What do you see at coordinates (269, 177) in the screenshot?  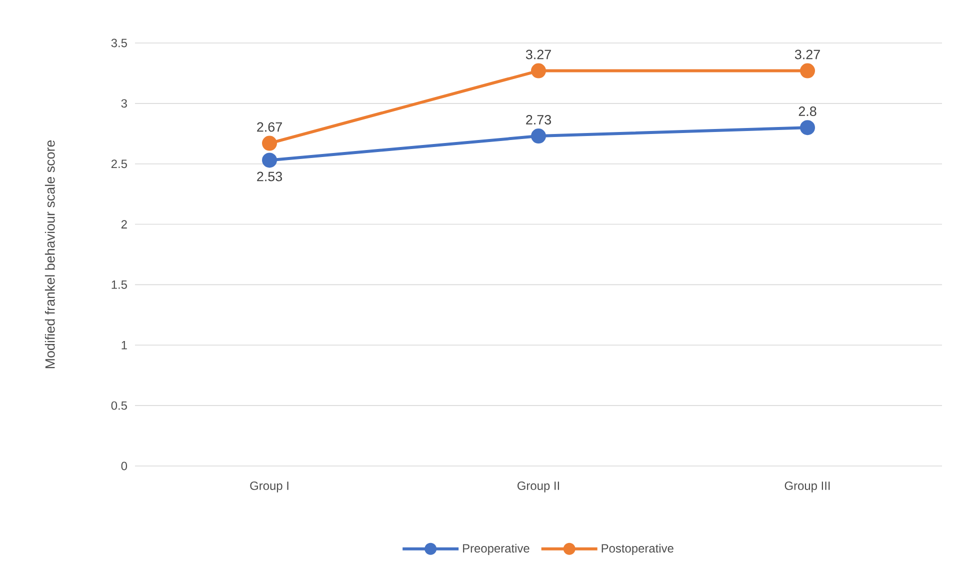 I see `data-label: 2.53` at bounding box center [269, 177].